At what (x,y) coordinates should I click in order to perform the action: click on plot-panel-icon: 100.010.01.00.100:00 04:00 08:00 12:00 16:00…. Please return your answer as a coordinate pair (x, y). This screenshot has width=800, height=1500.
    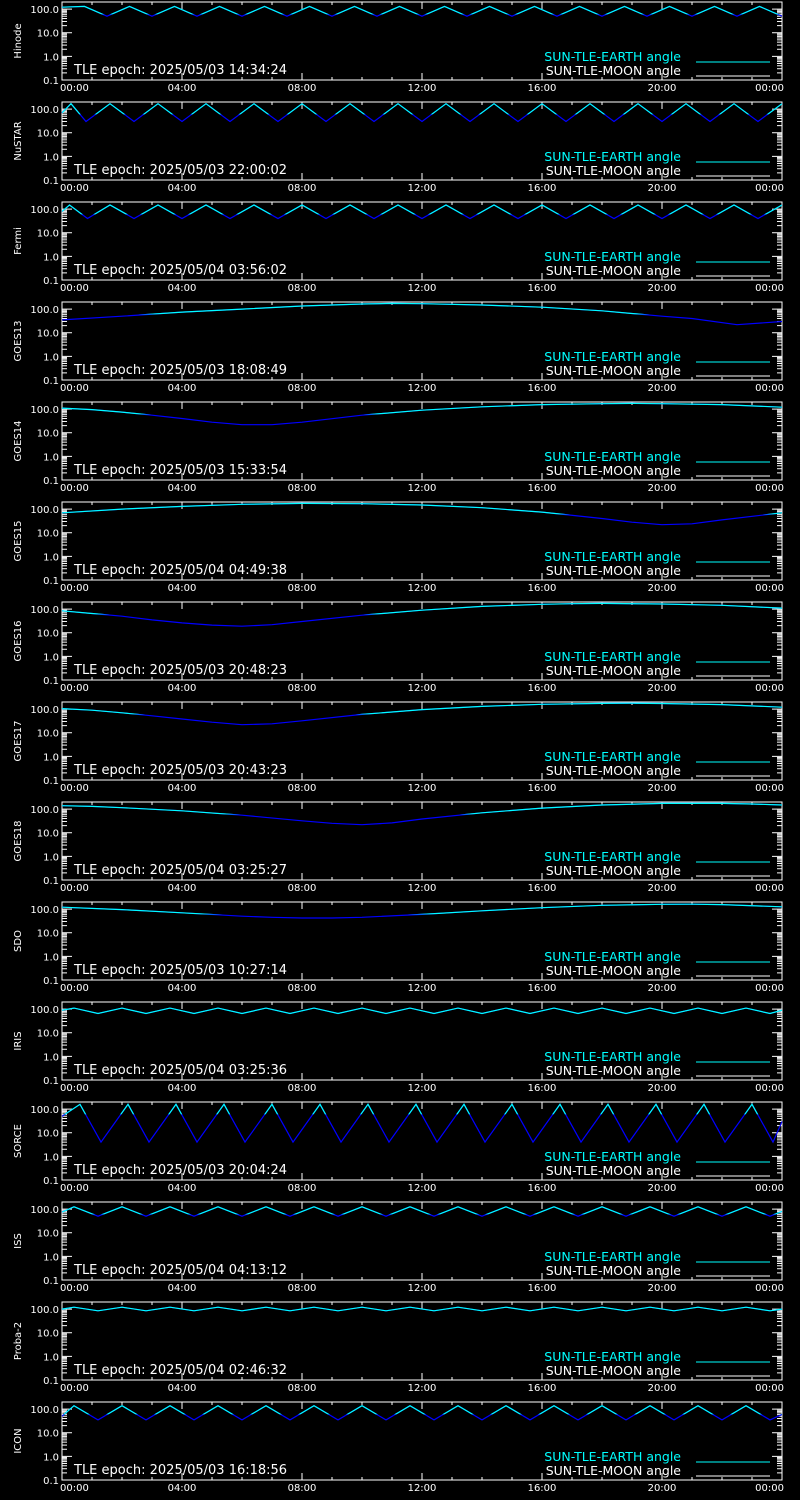
    Looking at the image, I should click on (398, 1447).